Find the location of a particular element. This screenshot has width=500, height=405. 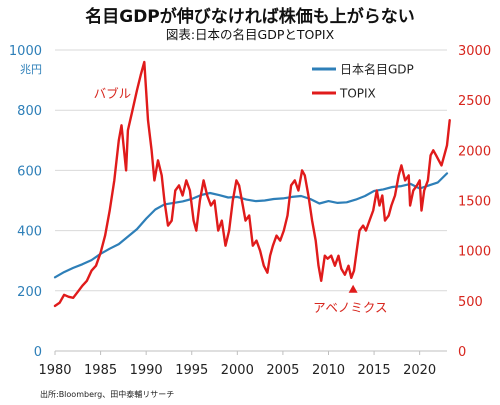

y-right-tick-label: 500 is located at coordinates (470, 302).